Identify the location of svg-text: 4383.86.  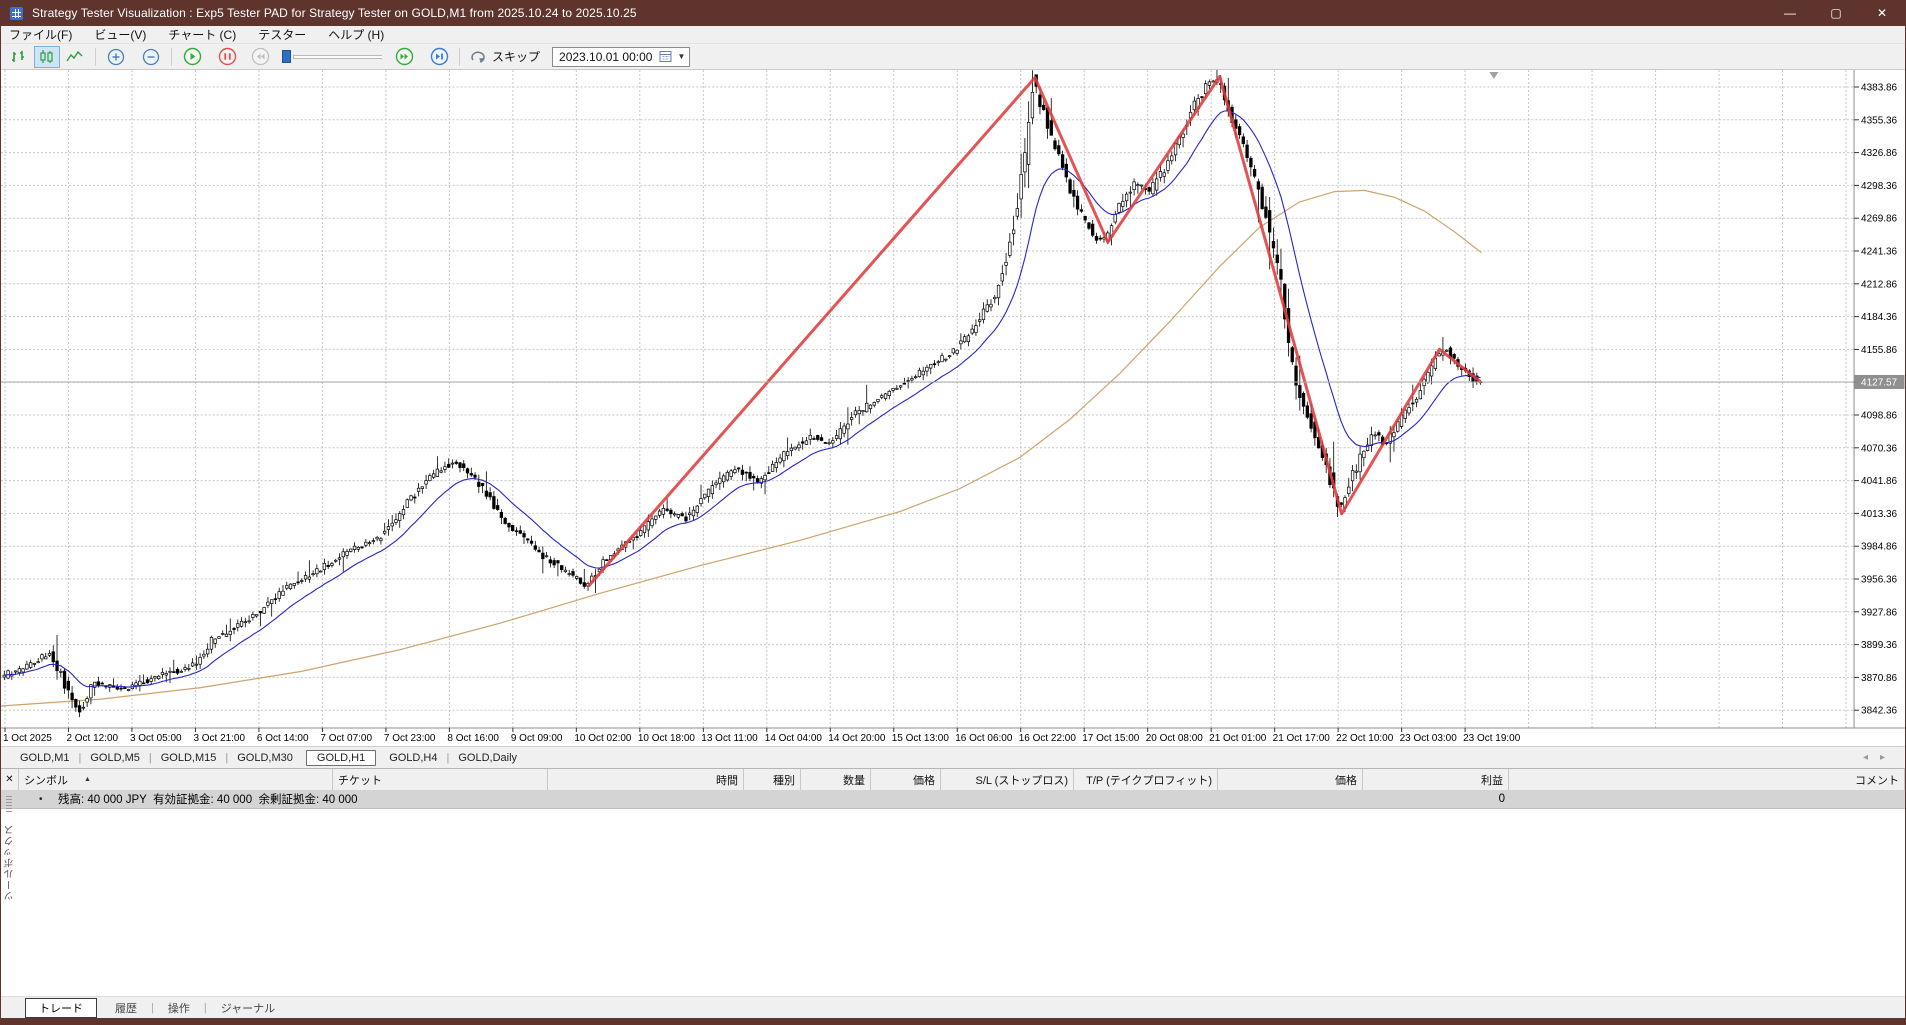
(1879, 87).